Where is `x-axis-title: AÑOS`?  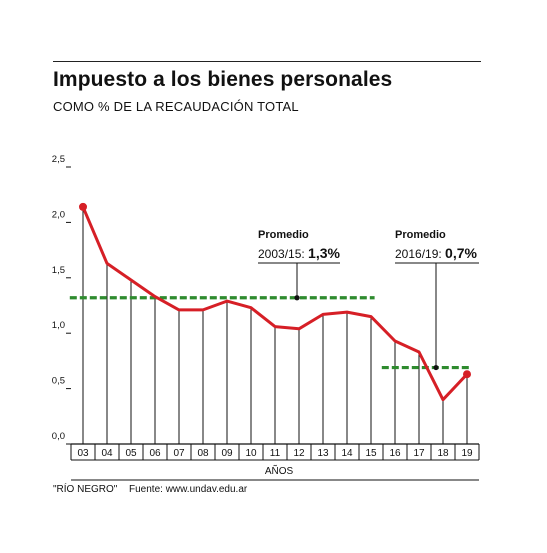
x-axis-title: AÑOS is located at coordinates (279, 470).